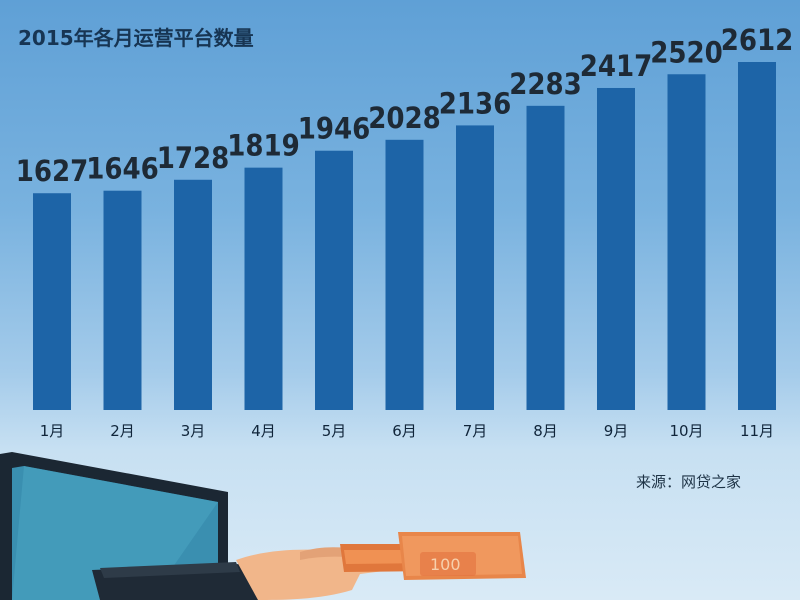 The image size is (800, 600). Describe the element at coordinates (193, 294) in the screenshot. I see `bar-3月` at that location.